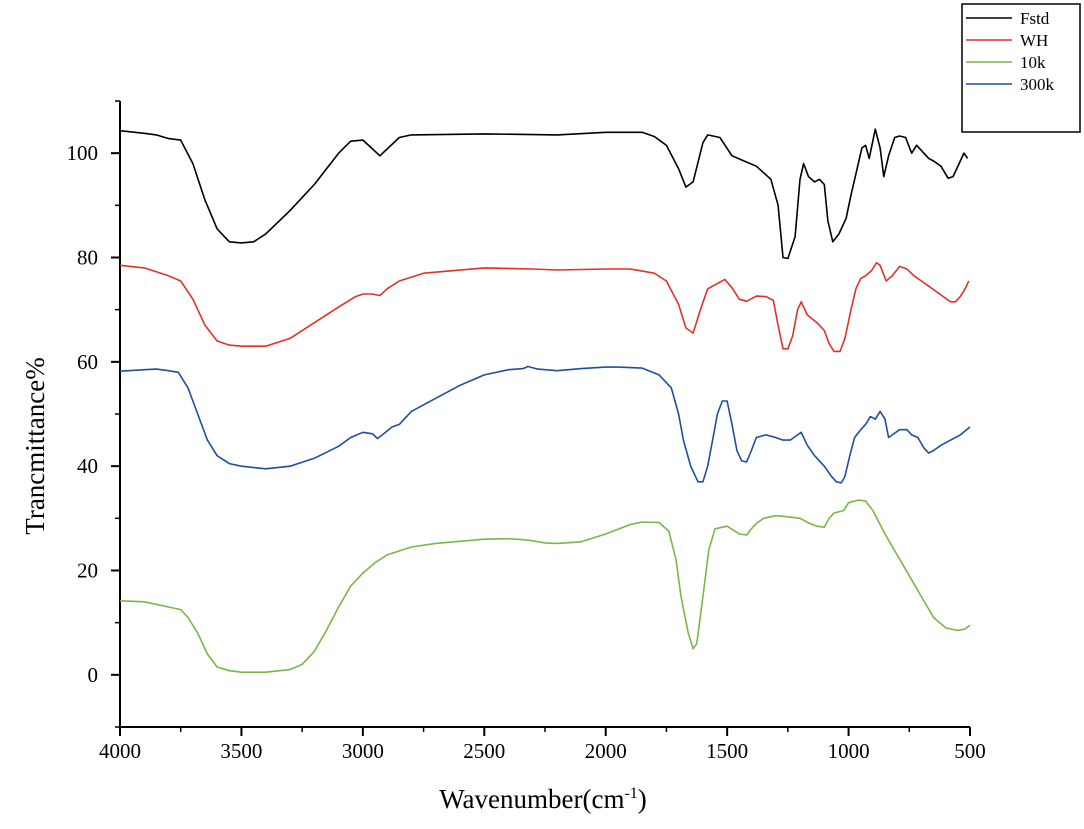  What do you see at coordinates (544, 307) in the screenshot?
I see `series-line-wh` at bounding box center [544, 307].